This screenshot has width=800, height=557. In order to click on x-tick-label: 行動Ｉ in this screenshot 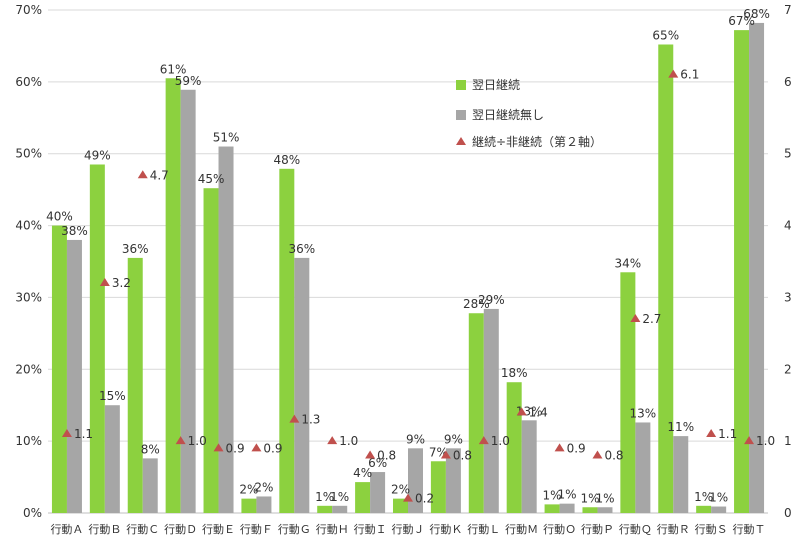, I will do `click(370, 529)`.